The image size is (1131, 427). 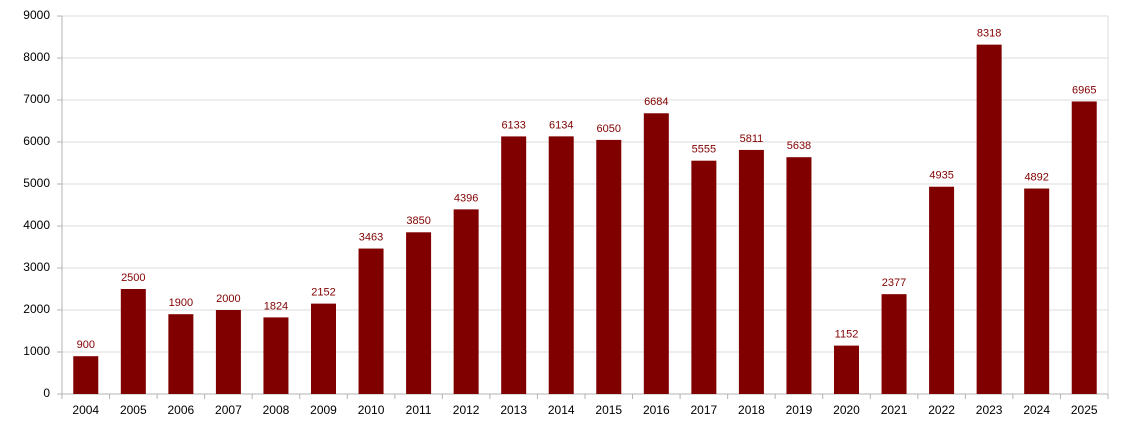 I want to click on x-tick-label: 2017, so click(x=704, y=410).